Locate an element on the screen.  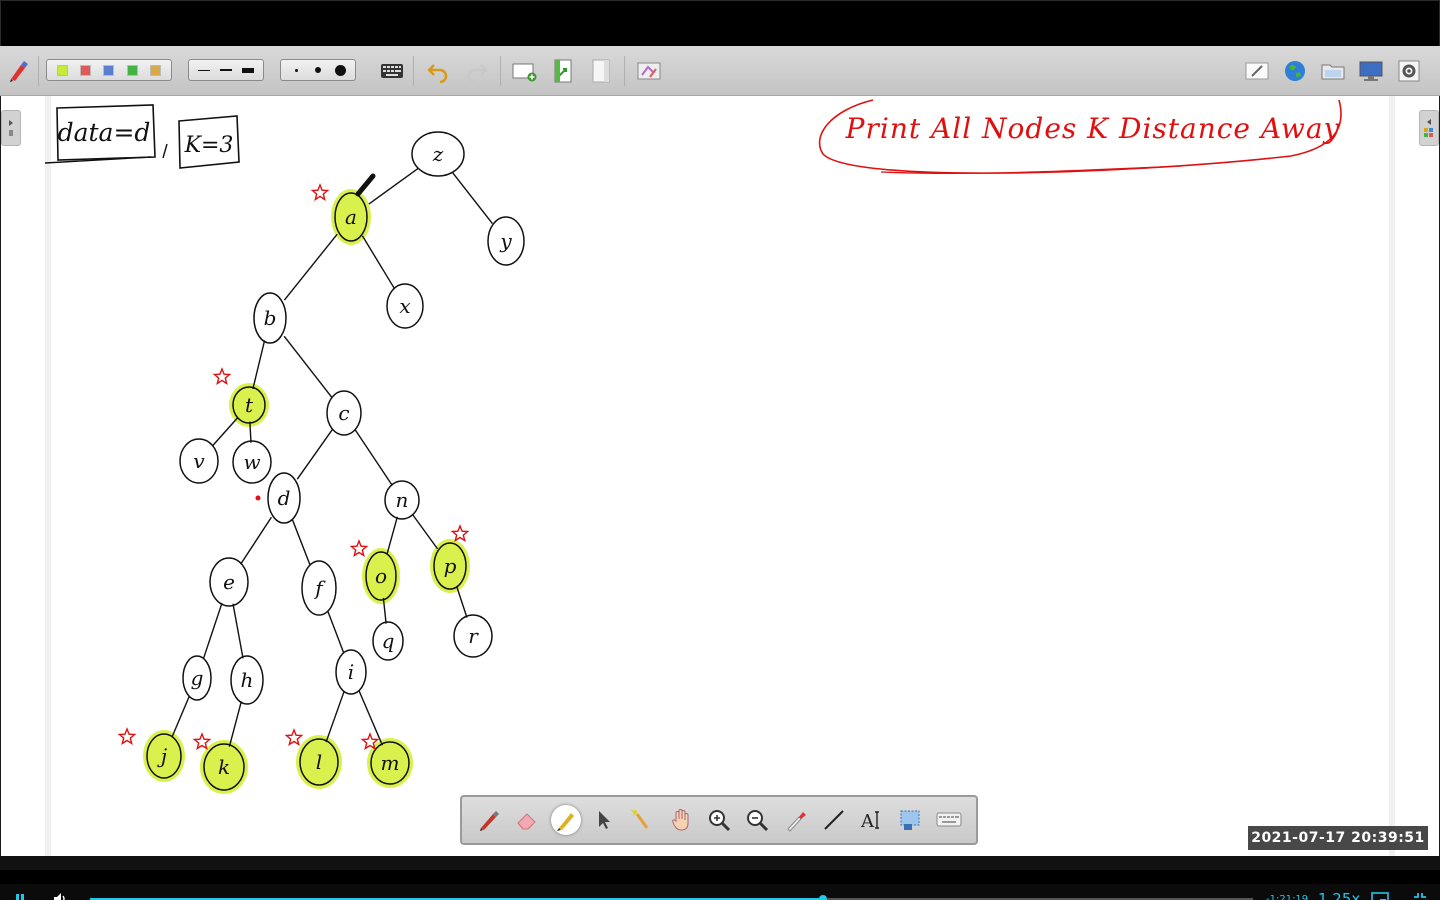
clear-board-icon is located at coordinates (649, 71).